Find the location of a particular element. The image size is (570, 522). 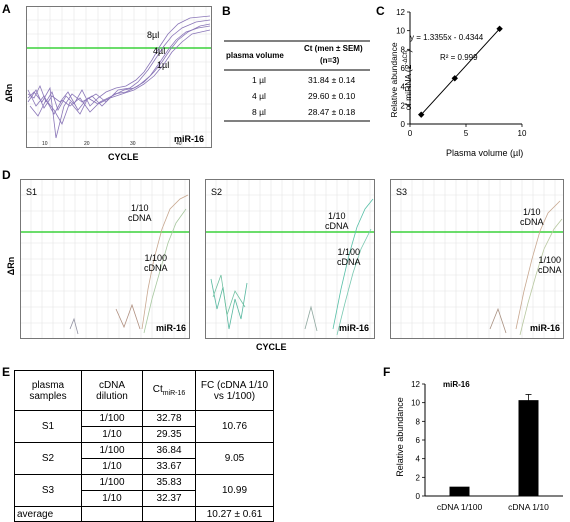

e-s2-dilution-2: 1/10 is located at coordinates (112, 466).